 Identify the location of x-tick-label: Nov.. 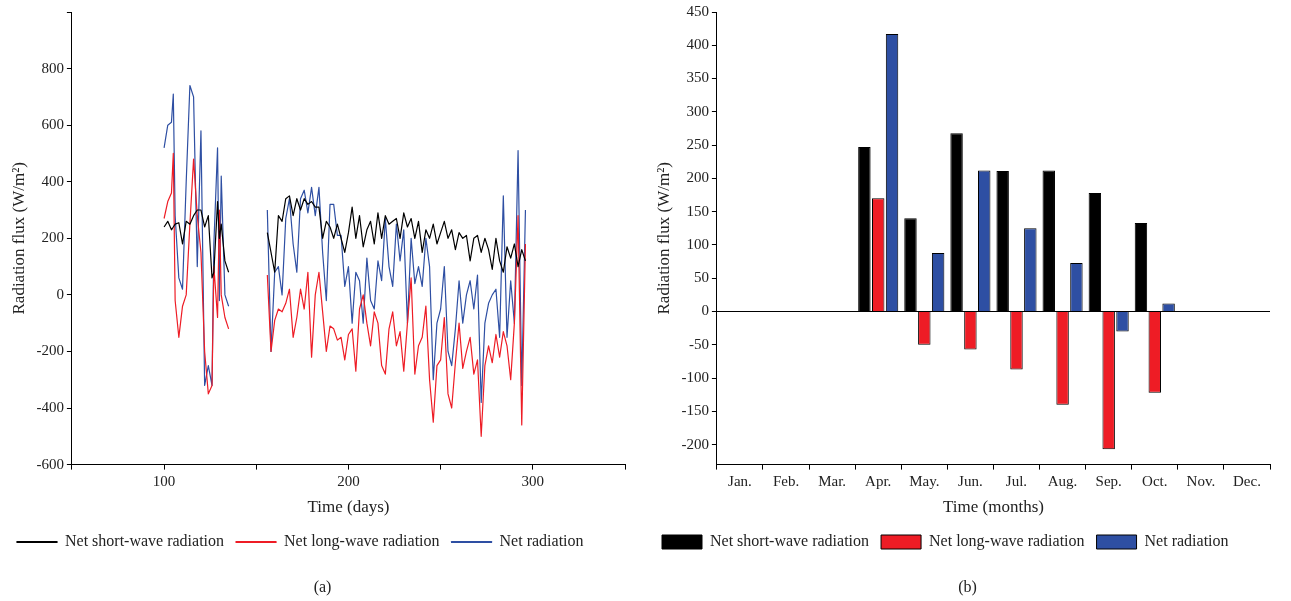
(1201, 480).